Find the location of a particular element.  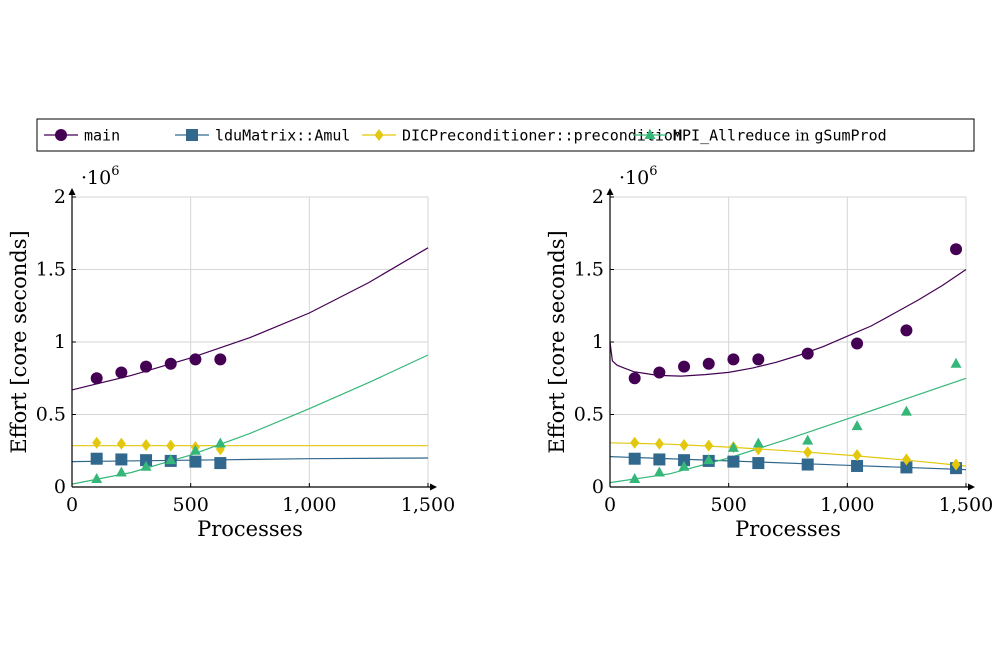

legend-entry-dic: DICPreconditioner::precondition is located at coordinates (522, 136).